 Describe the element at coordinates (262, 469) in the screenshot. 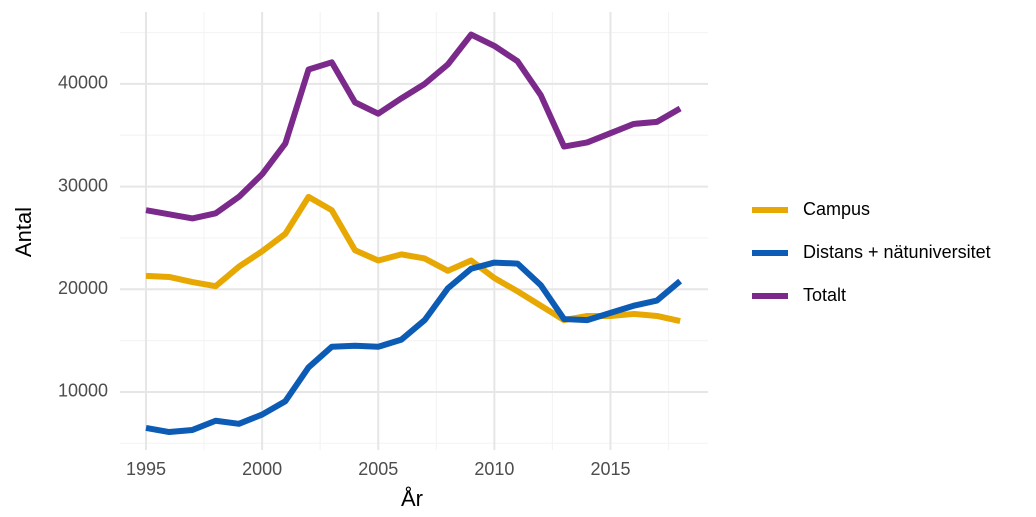

I see `x-tick-label: 2000` at that location.